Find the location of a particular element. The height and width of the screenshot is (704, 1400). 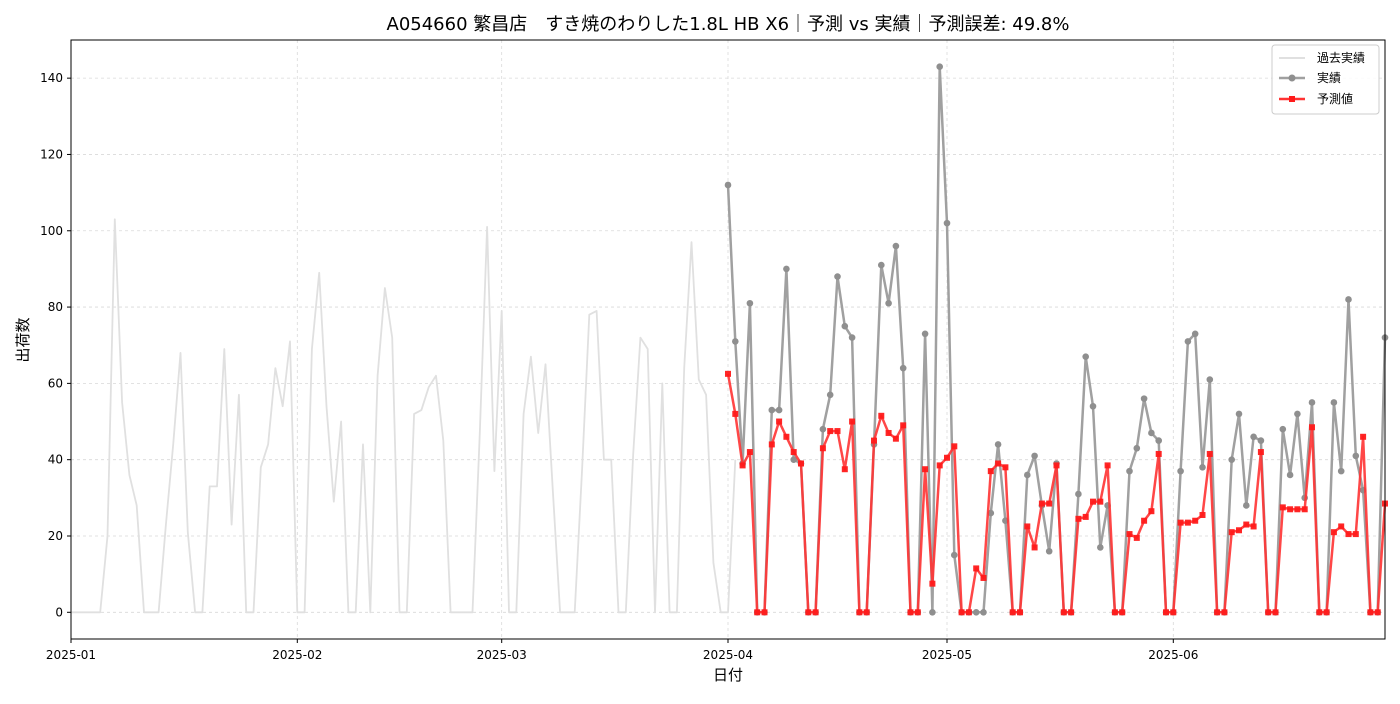

legend: 過去実績 実績 予測値 is located at coordinates (1325, 79).